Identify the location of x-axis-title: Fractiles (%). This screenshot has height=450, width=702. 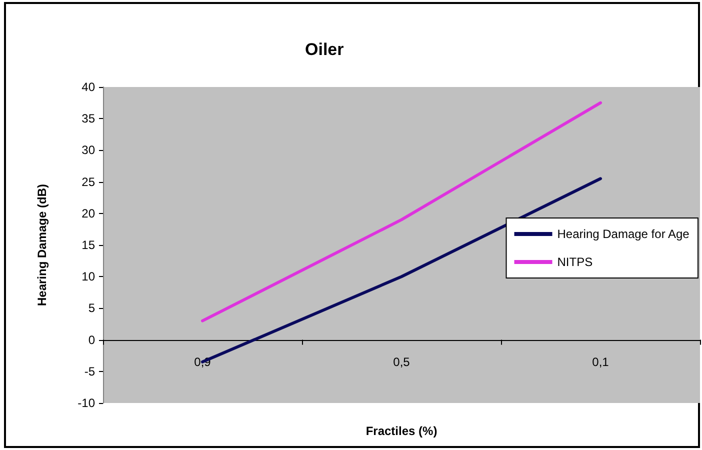
(402, 431).